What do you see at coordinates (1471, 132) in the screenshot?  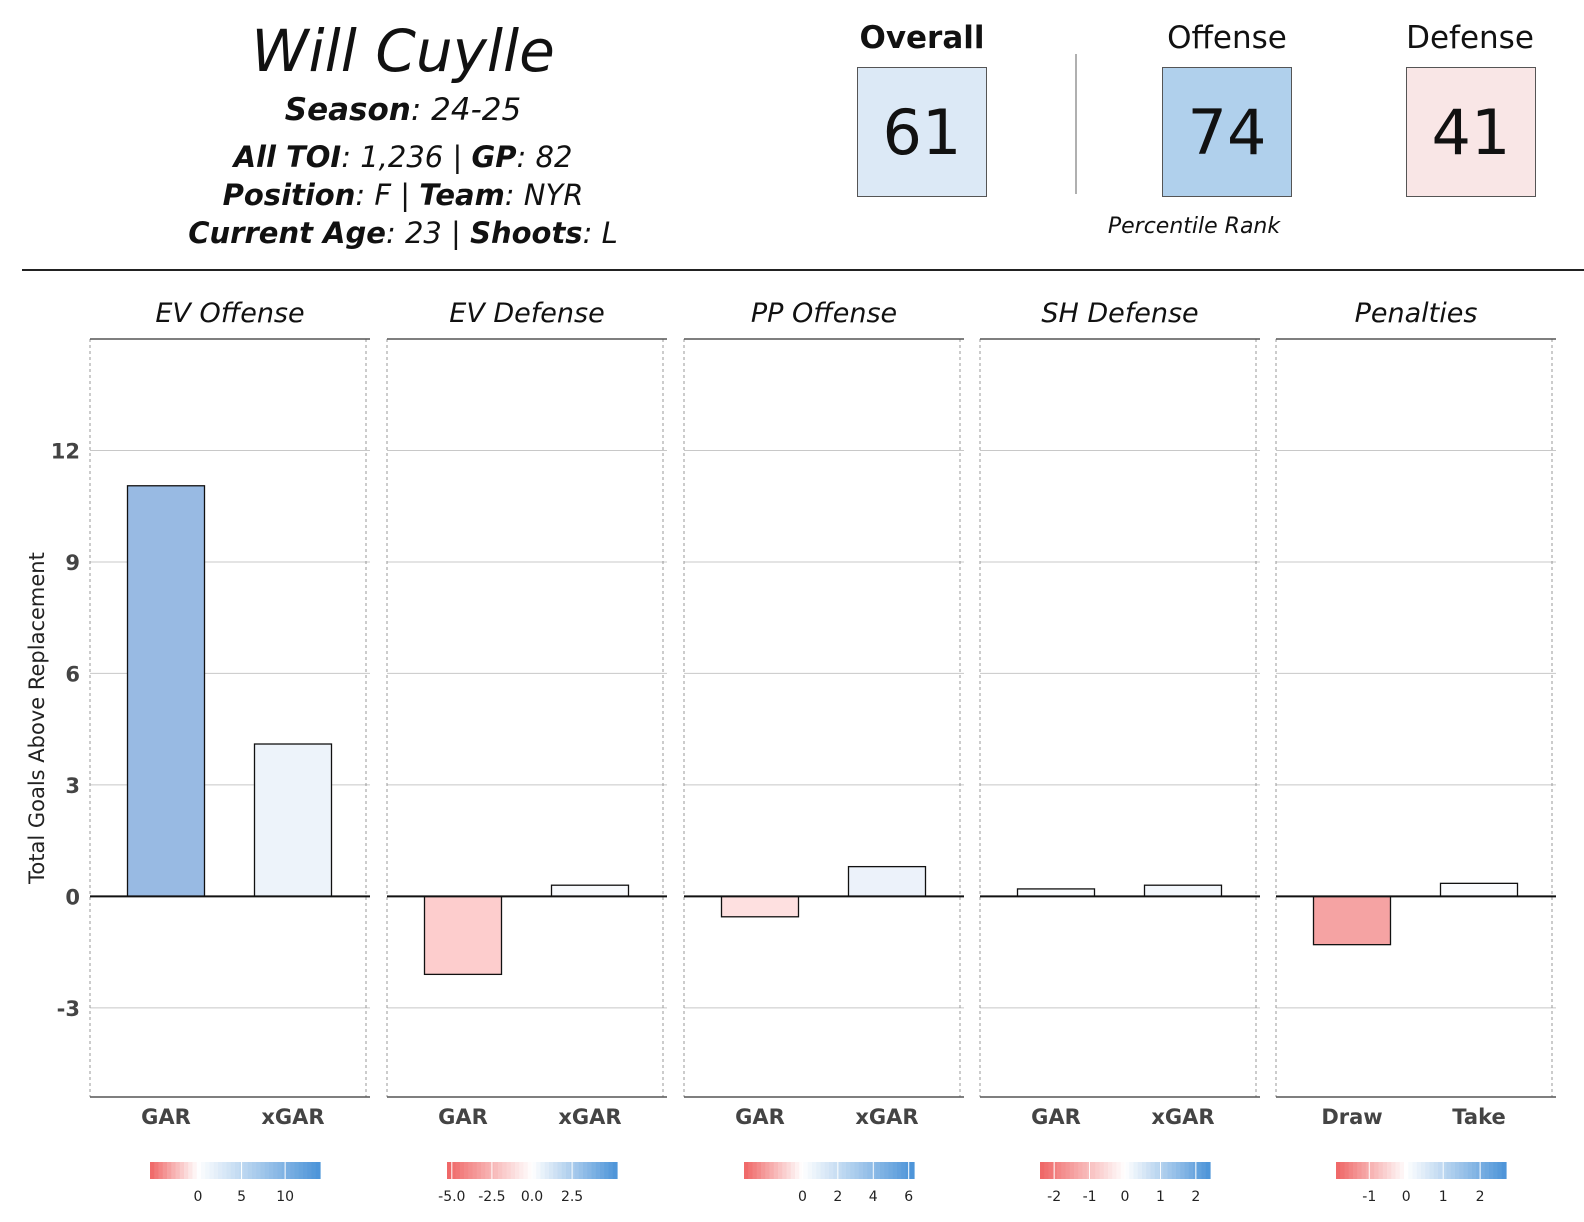 I see `defense-score-box: 41` at bounding box center [1471, 132].